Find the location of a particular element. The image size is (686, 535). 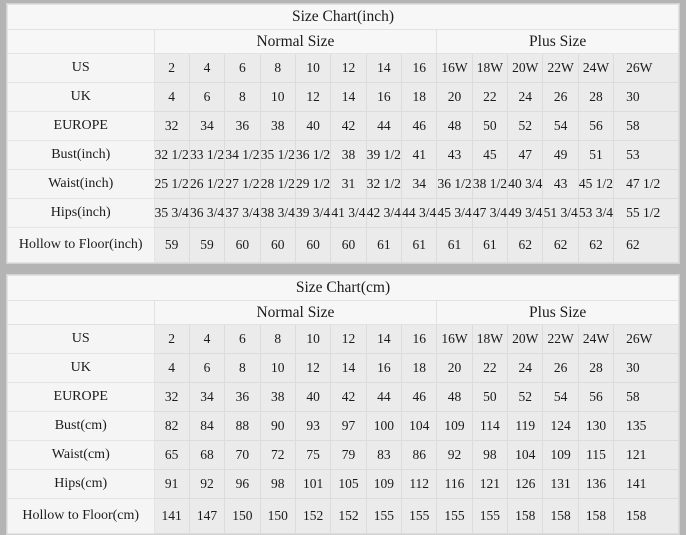

size-group-row: Normal Size Plus Size is located at coordinates (343, 41).